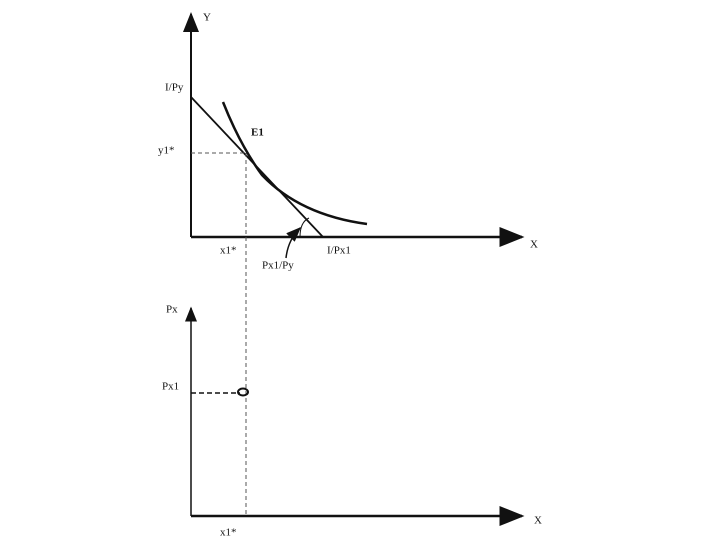 This screenshot has width=720, height=540. I want to click on indifference-curve, so click(294, 163).